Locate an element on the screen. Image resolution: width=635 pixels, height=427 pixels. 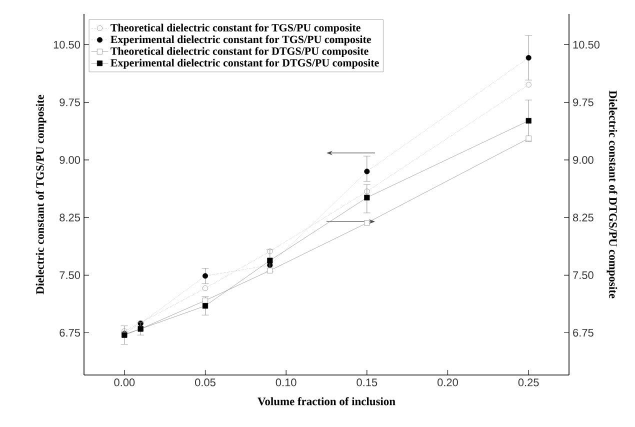
x-tick-label: 0.00 is located at coordinates (124, 382).